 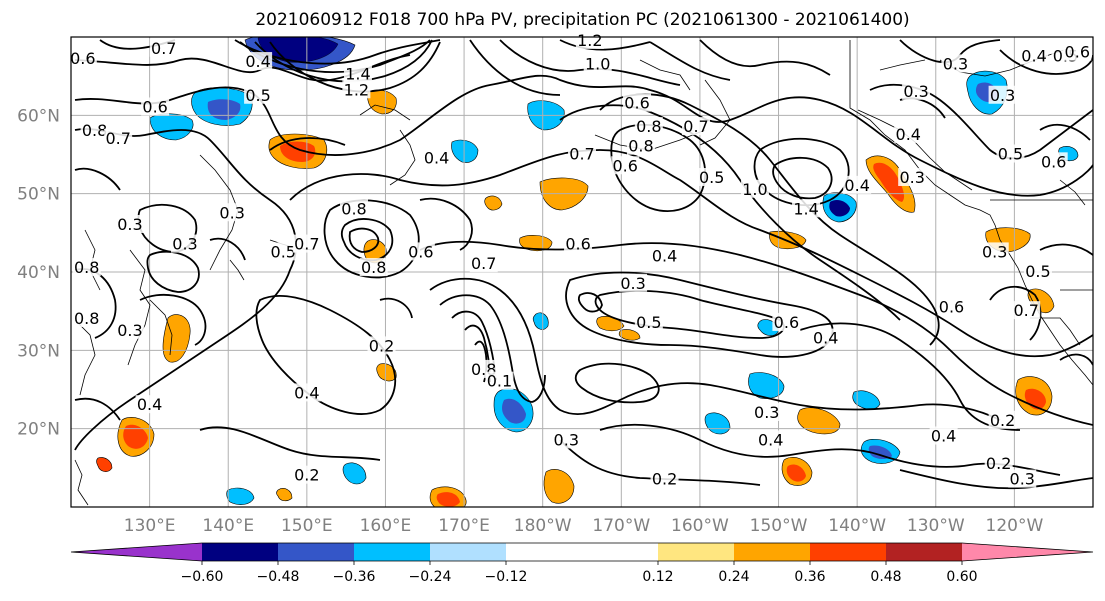 What do you see at coordinates (307, 526) in the screenshot?
I see `lon-label: 150°E` at bounding box center [307, 526].